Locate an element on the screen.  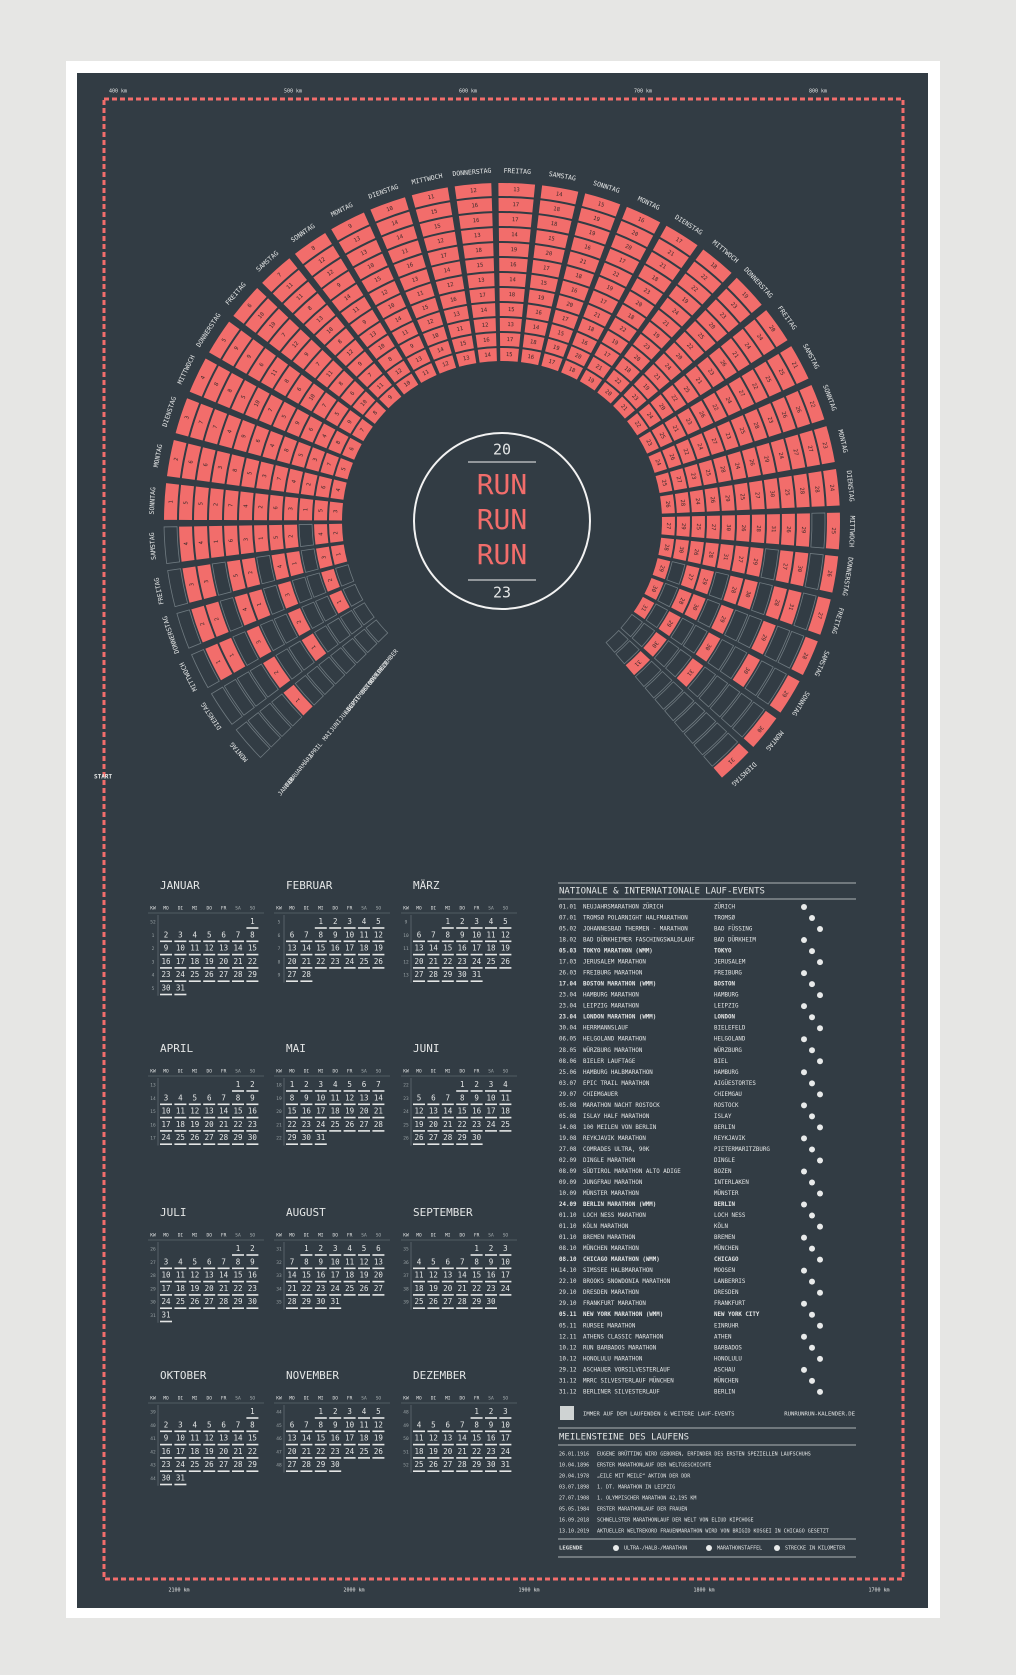
calendar-day: 24 is located at coordinates (350, 961).